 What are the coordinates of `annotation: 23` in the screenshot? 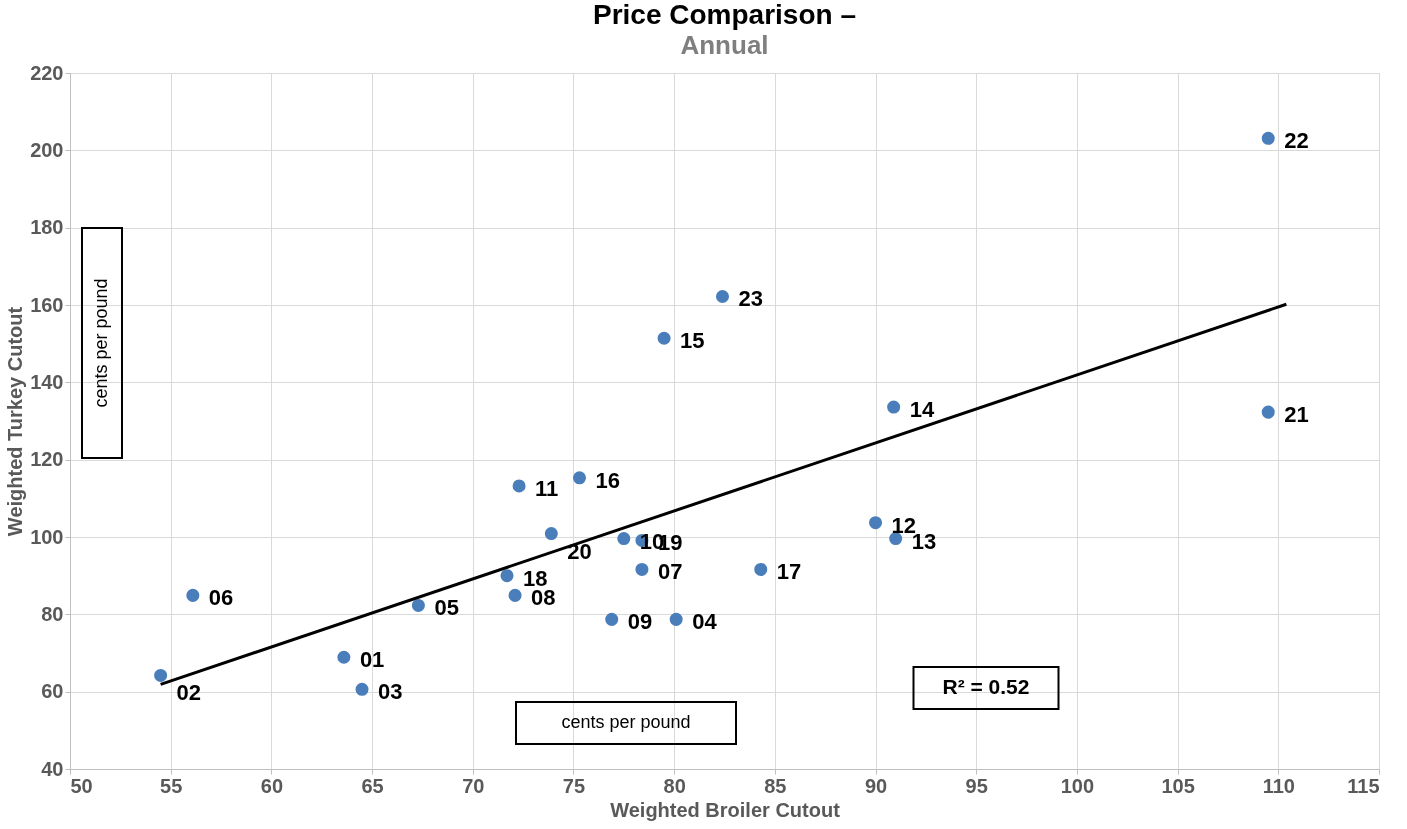 It's located at (750, 299).